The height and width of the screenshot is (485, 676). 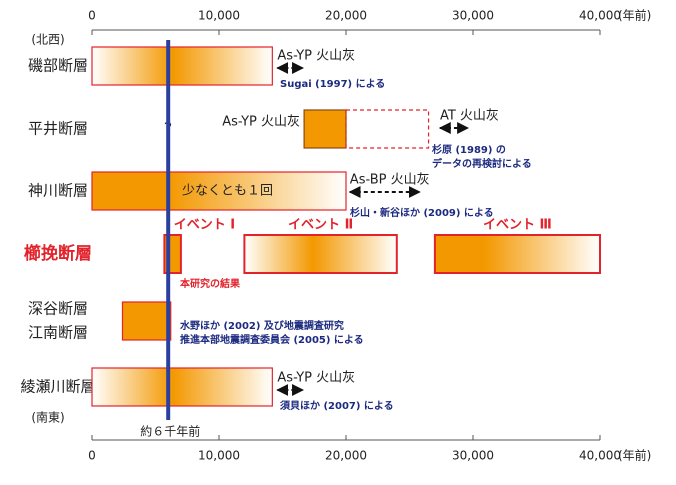 I want to click on row-name: 磯部断層, so click(x=58, y=66).